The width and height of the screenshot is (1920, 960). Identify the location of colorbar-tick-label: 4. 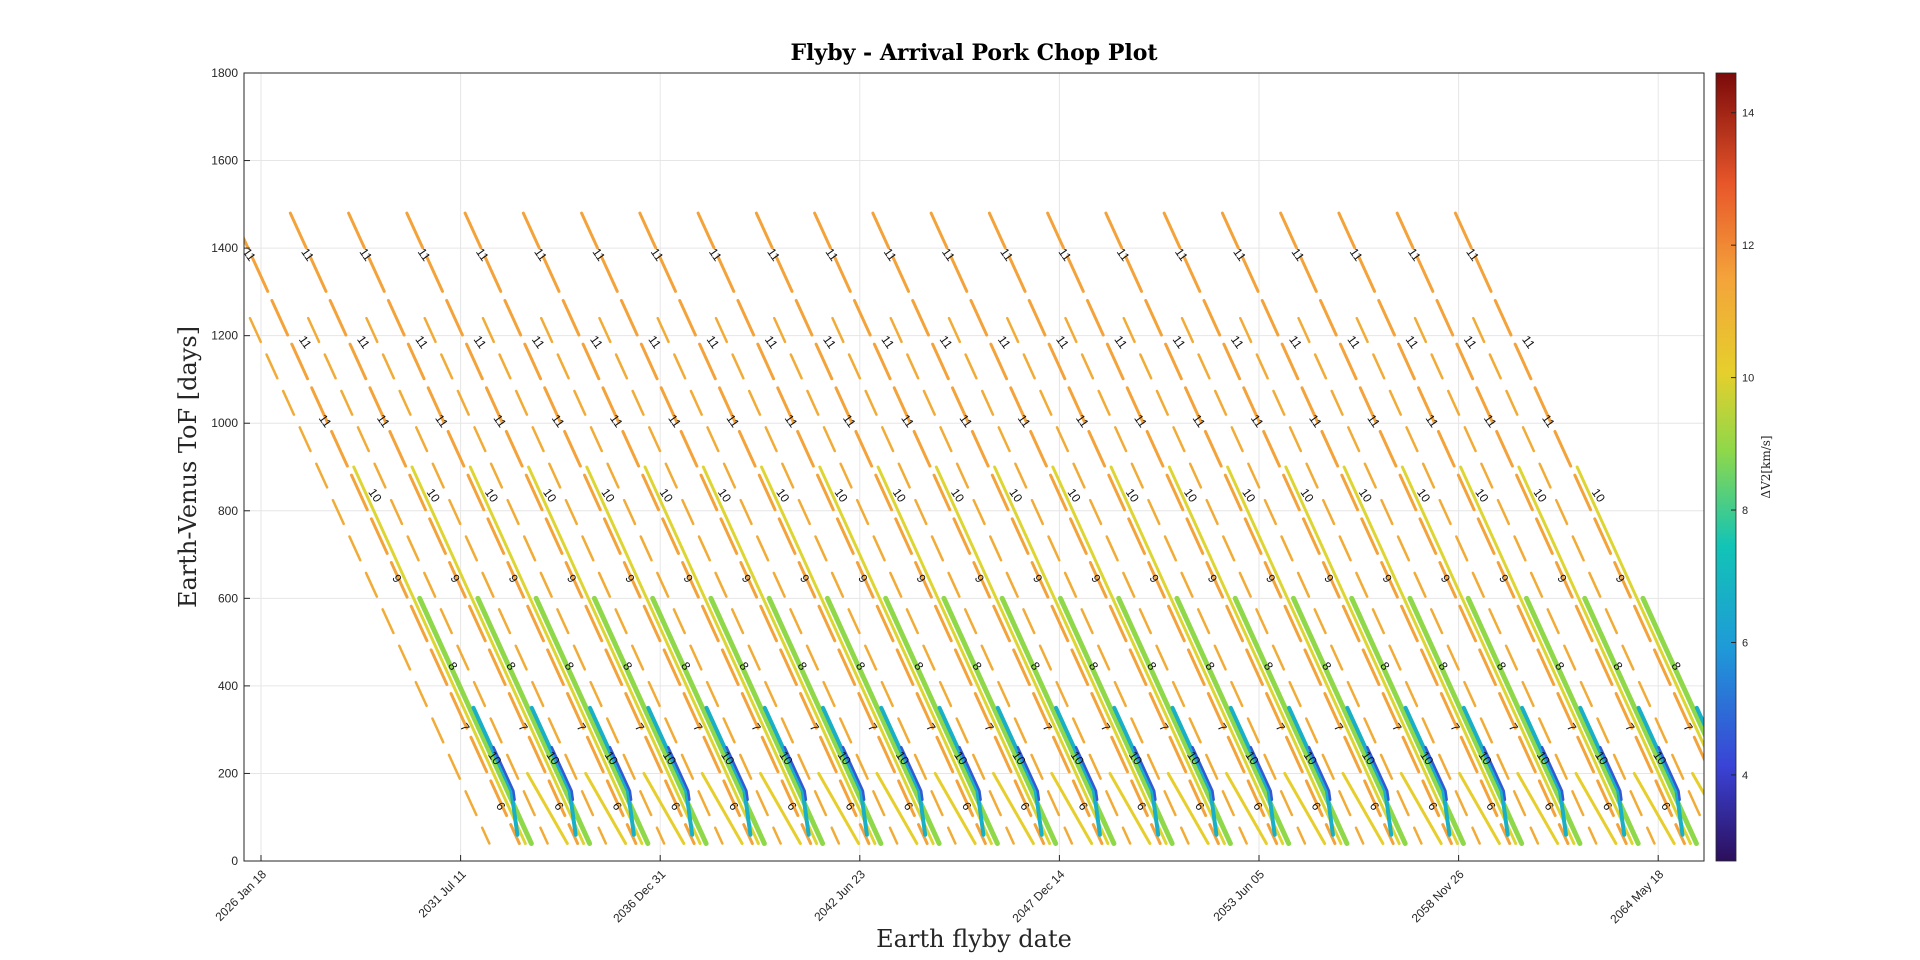
(1745, 776).